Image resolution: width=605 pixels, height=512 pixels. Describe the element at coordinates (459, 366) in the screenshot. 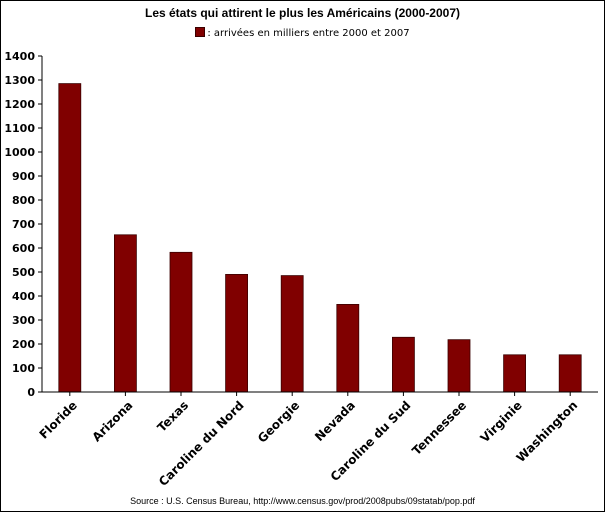

I see `bar-tennessee` at that location.